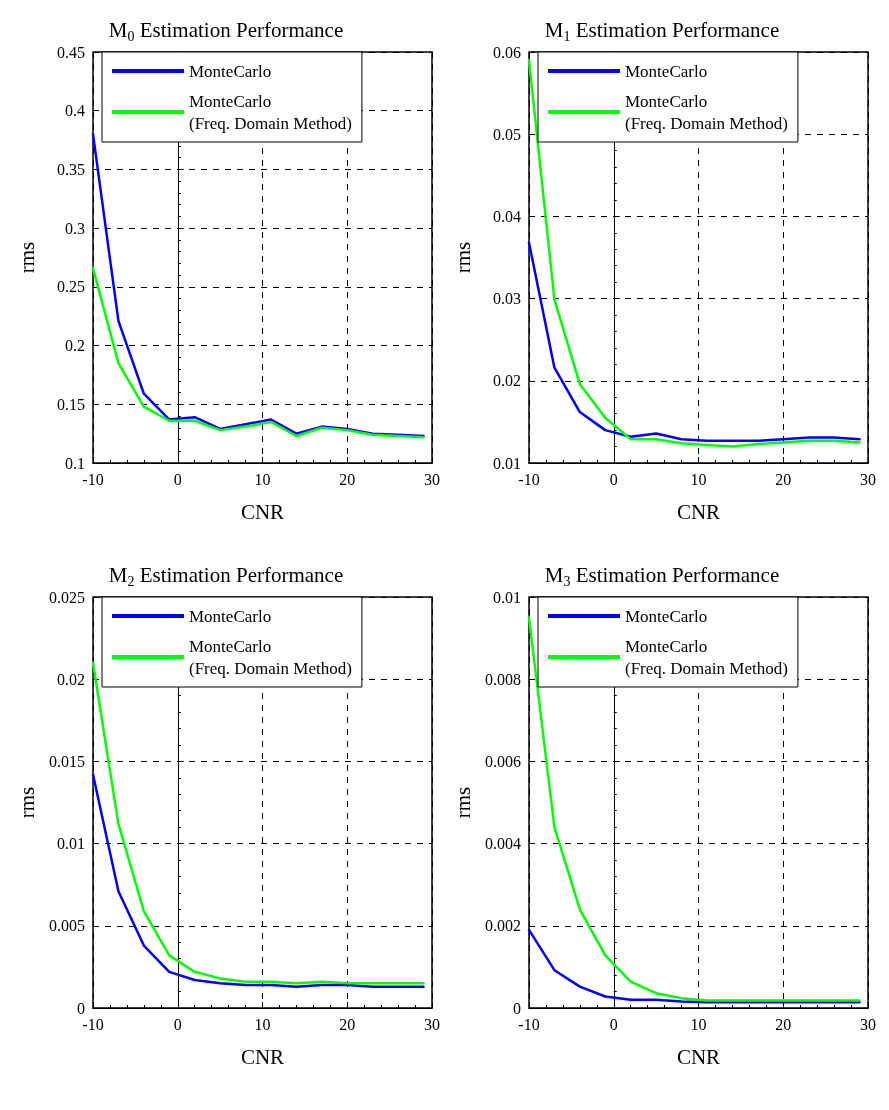 The height and width of the screenshot is (1110, 889). Describe the element at coordinates (507, 134) in the screenshot. I see `y-tick-label: 0.05` at that location.